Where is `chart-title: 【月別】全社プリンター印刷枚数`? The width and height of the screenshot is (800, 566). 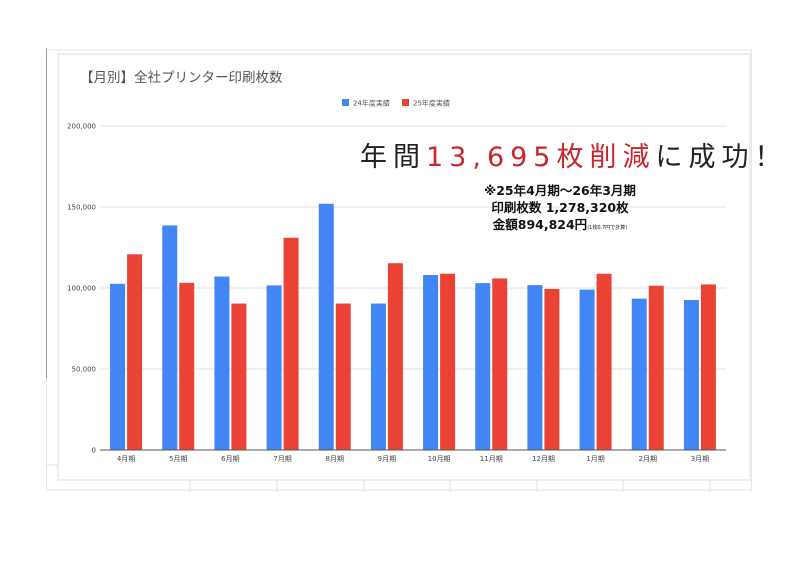 chart-title: 【月別】全社プリンター印刷枚数 is located at coordinates (181, 77).